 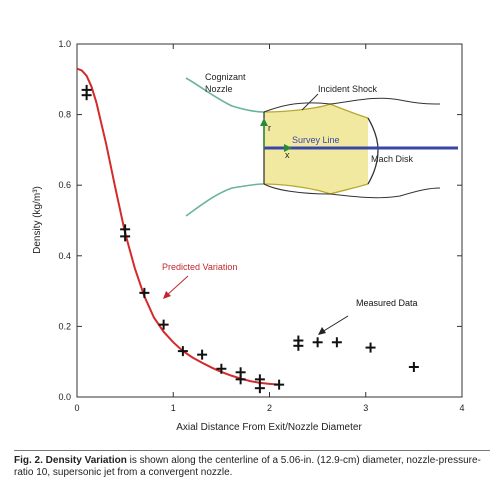 I want to click on label-nozzle-line2: Nozzle, so click(x=219, y=89).